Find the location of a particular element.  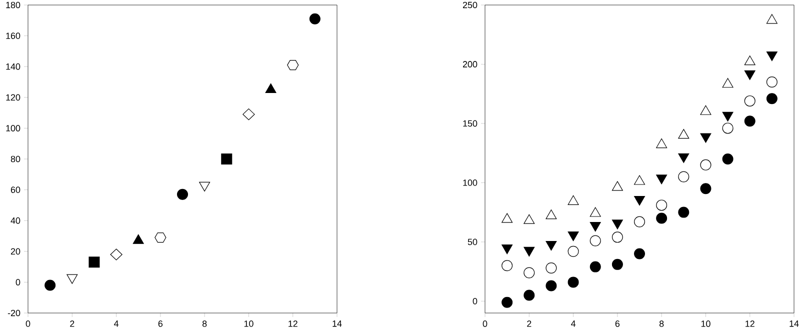

y-tick-label: 250 is located at coordinates (470, 5).